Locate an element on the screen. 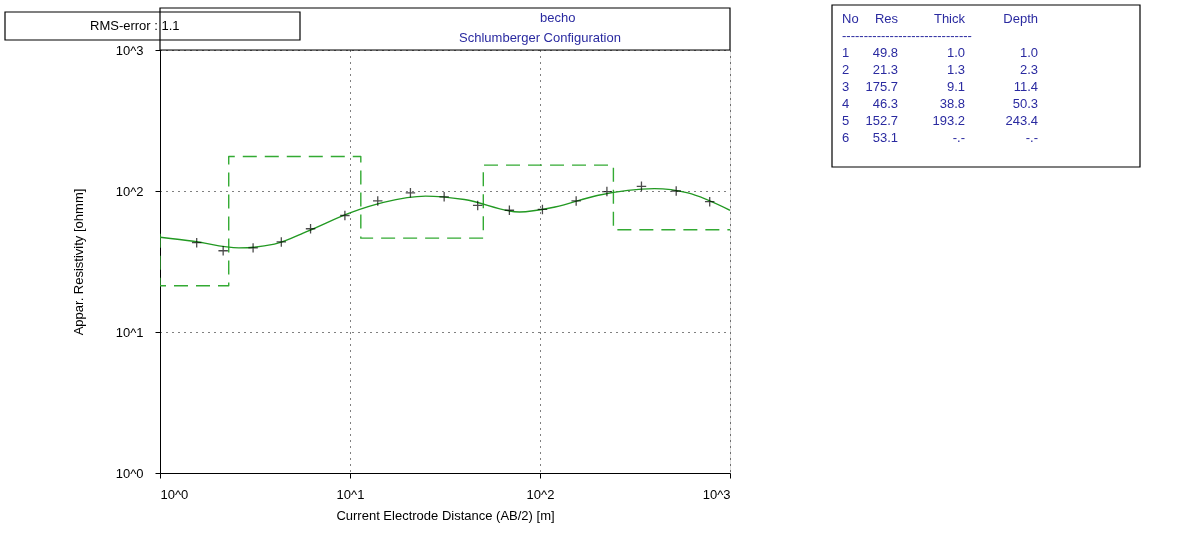 The image size is (1191, 537). y-tick-label: 10^3 is located at coordinates (129, 50).